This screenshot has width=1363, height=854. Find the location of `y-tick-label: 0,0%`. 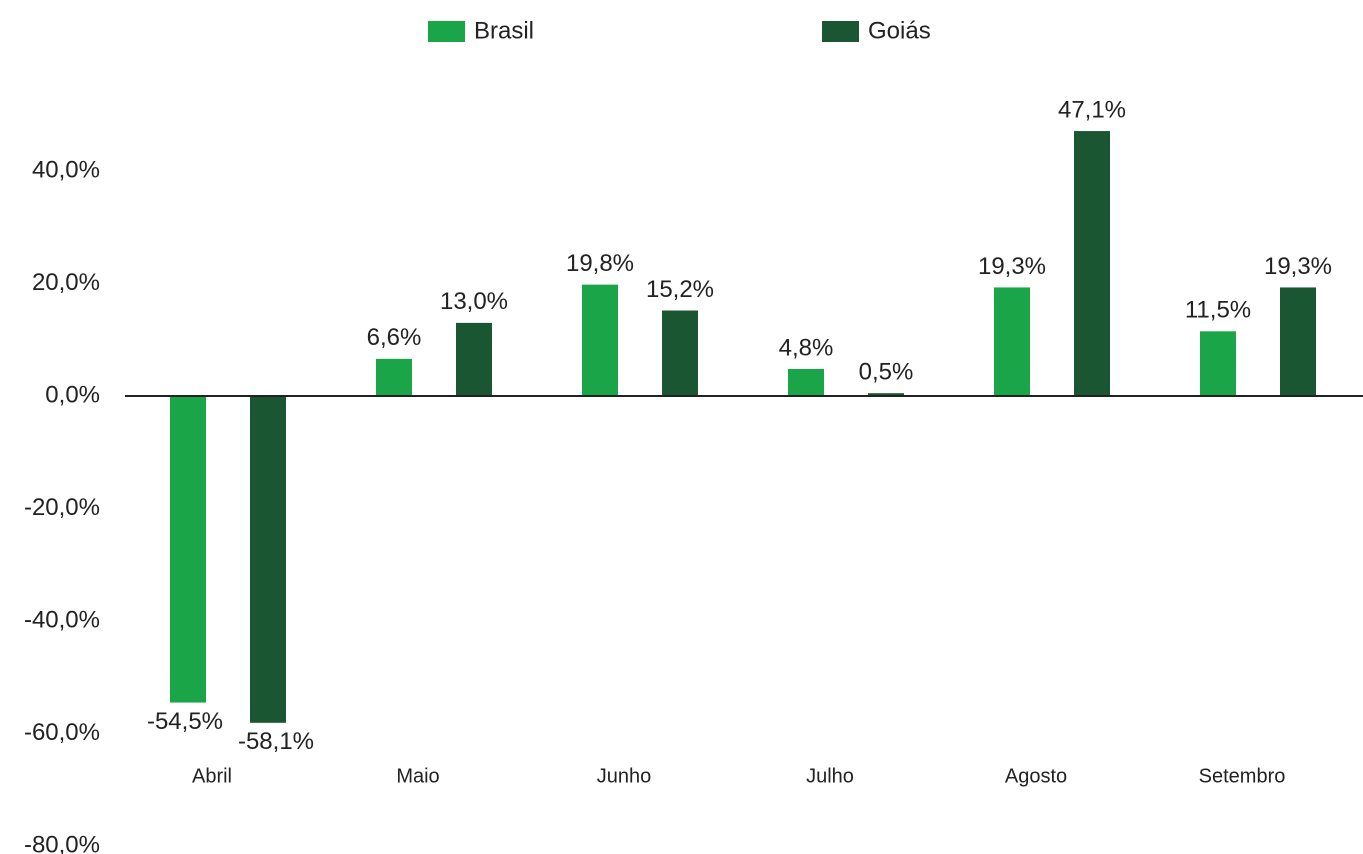

y-tick-label: 0,0% is located at coordinates (72, 394).